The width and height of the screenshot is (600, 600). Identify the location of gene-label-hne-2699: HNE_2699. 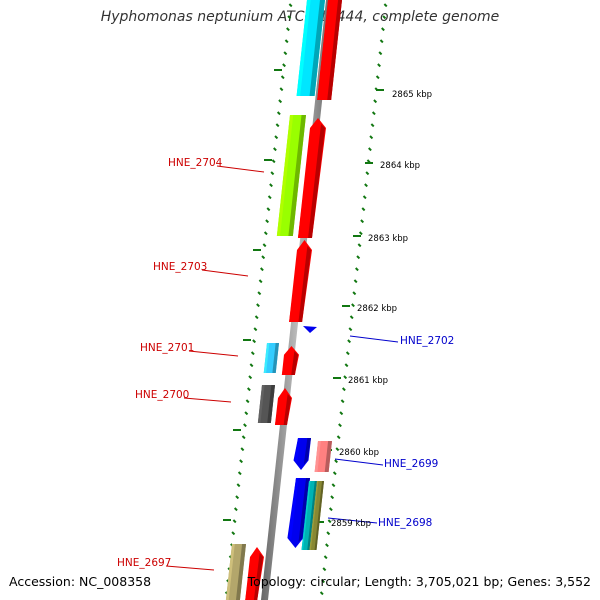
(411, 464).